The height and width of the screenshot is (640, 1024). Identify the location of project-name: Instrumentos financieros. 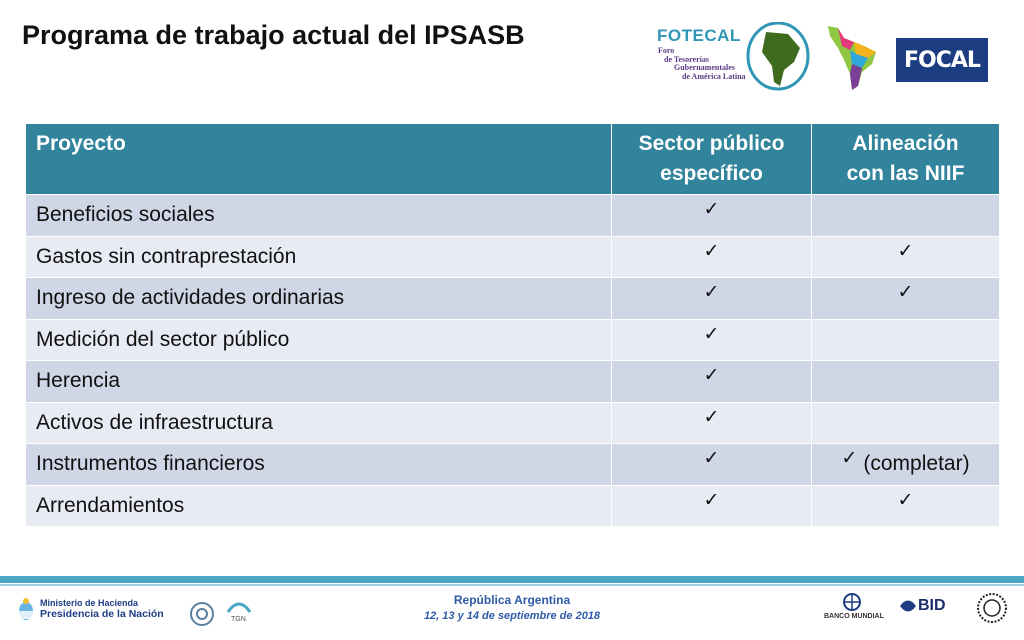
(318, 464).